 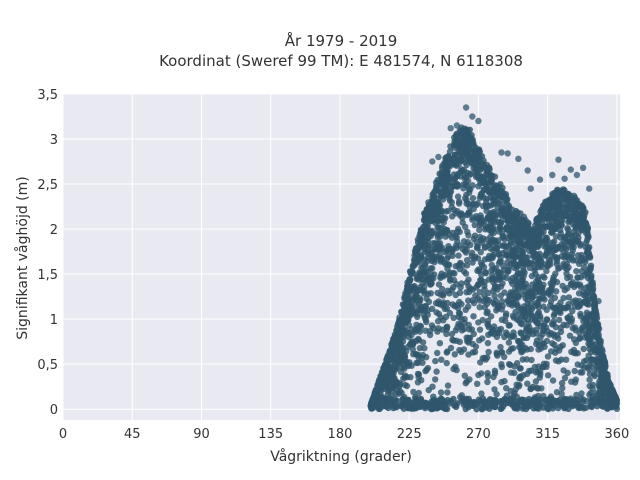 I want to click on x-tick-label: 0, so click(x=63, y=434).